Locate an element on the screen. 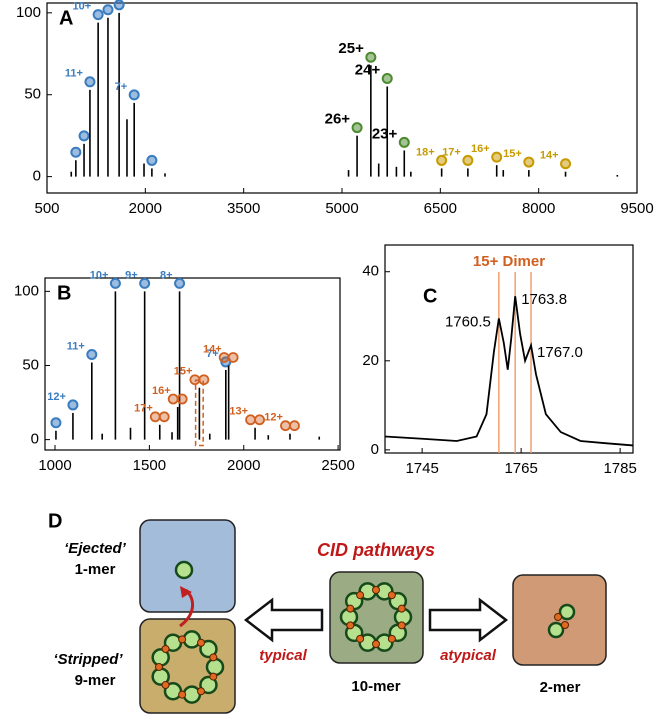 This screenshot has height=721, width=662. charge-label: 26+ is located at coordinates (338, 119).